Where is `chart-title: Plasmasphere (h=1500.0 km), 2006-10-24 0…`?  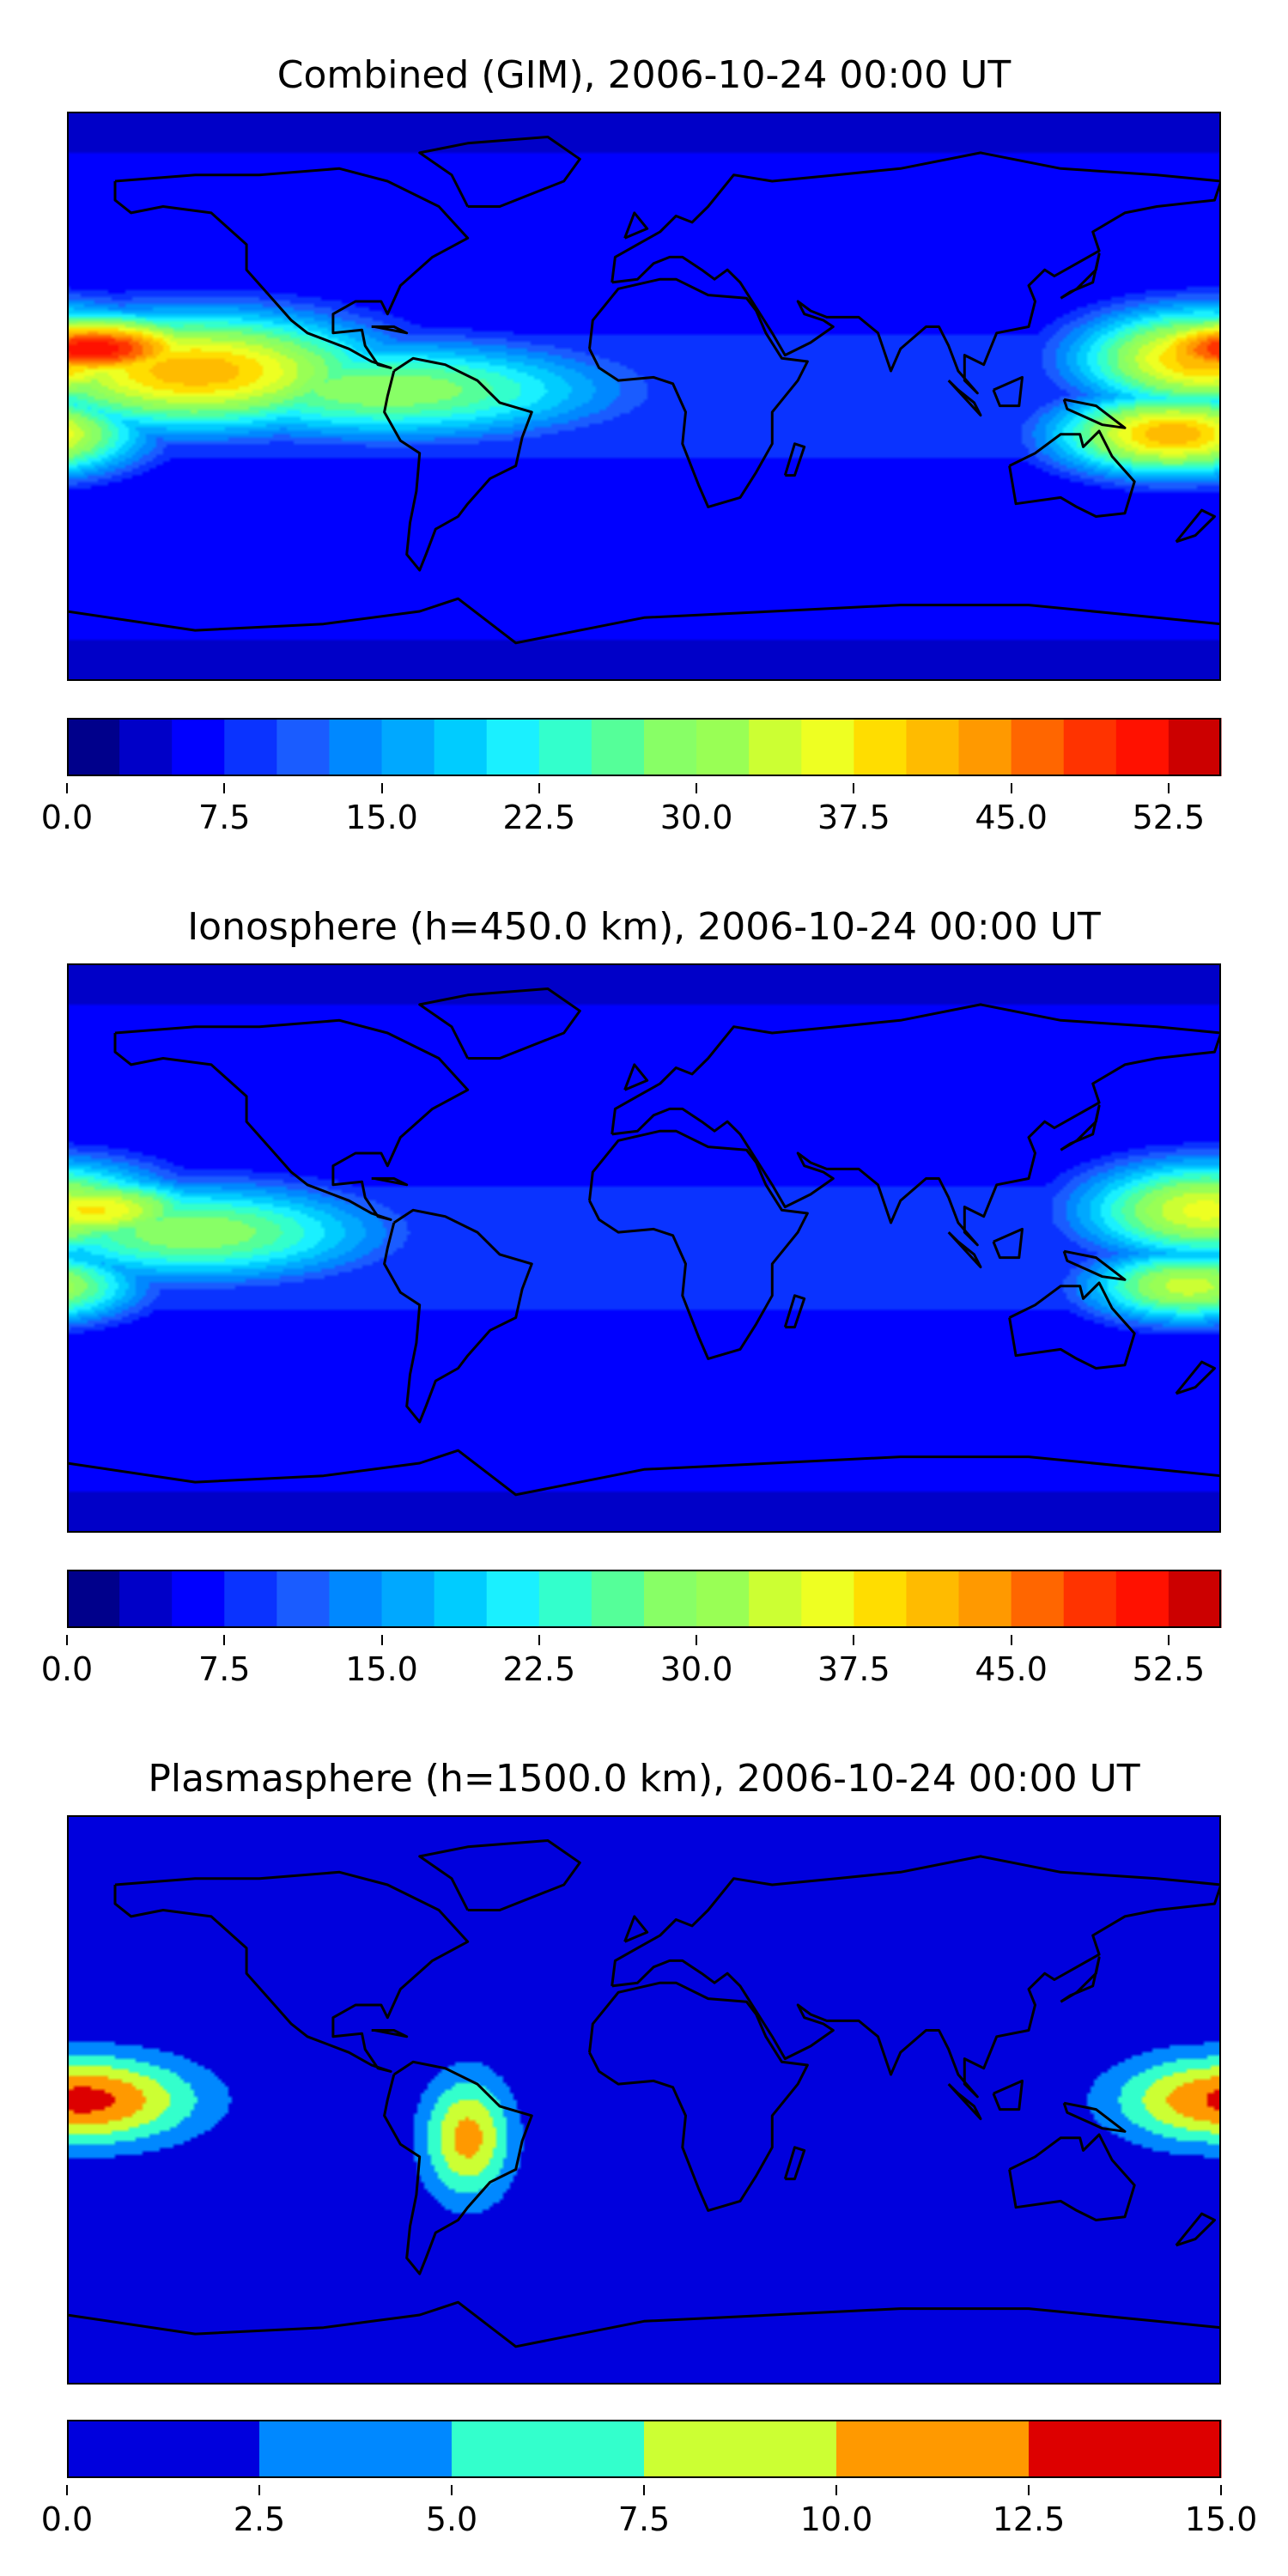 chart-title: Plasmasphere (h=1500.0 km), 2006-10-24 0… is located at coordinates (644, 1779).